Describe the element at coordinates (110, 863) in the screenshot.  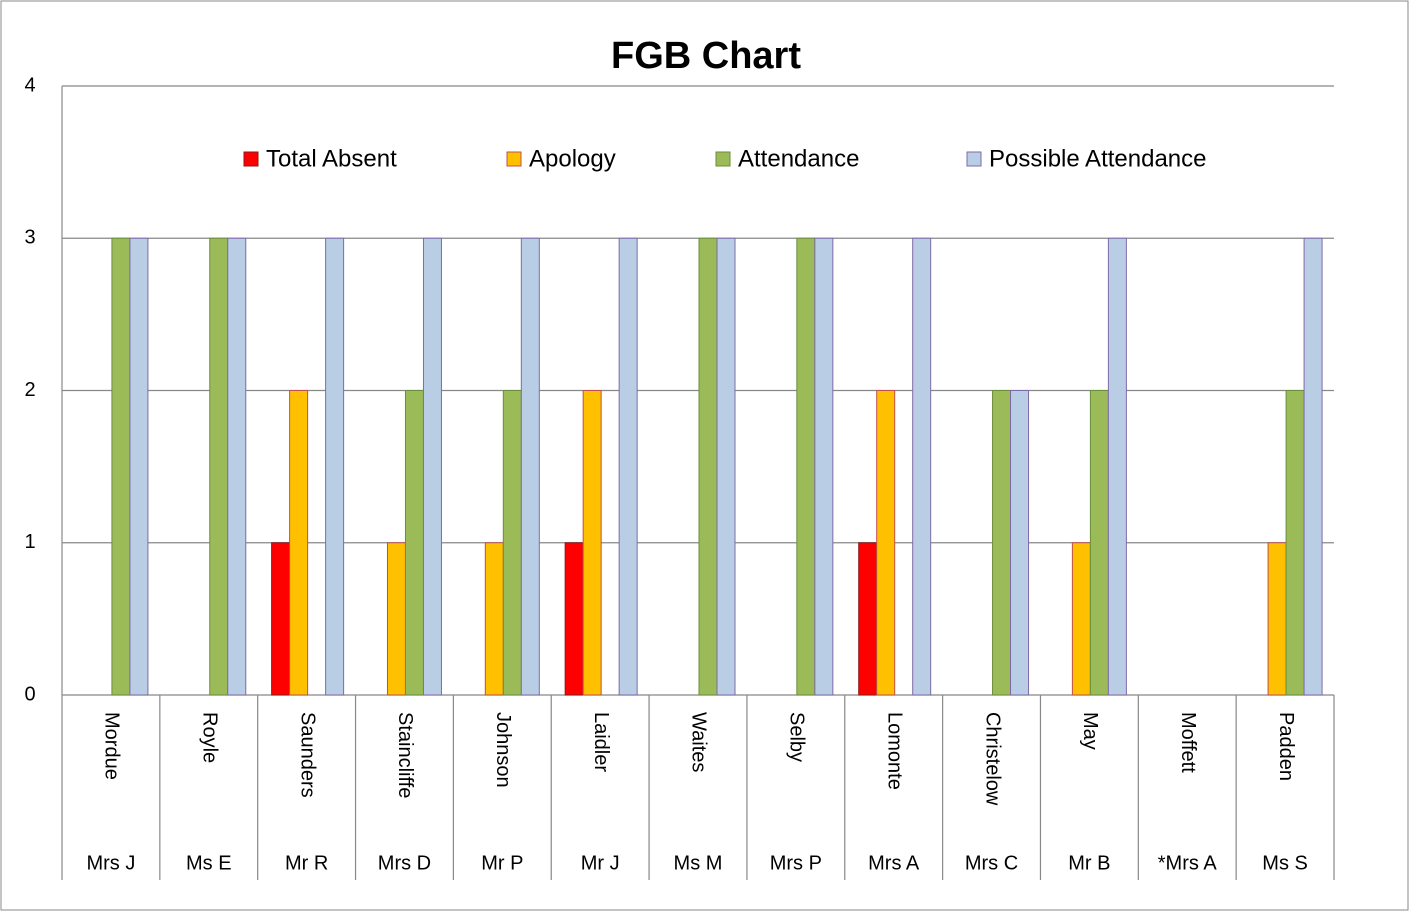
I see `x-group-label: Mrs J` at that location.